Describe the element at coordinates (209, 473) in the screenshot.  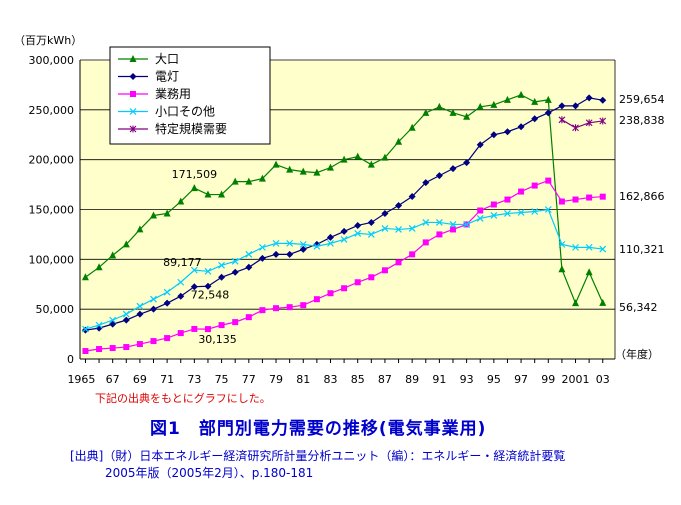
I see `source-line-2: 2005年版（2005年2月）、p.180-181` at that location.